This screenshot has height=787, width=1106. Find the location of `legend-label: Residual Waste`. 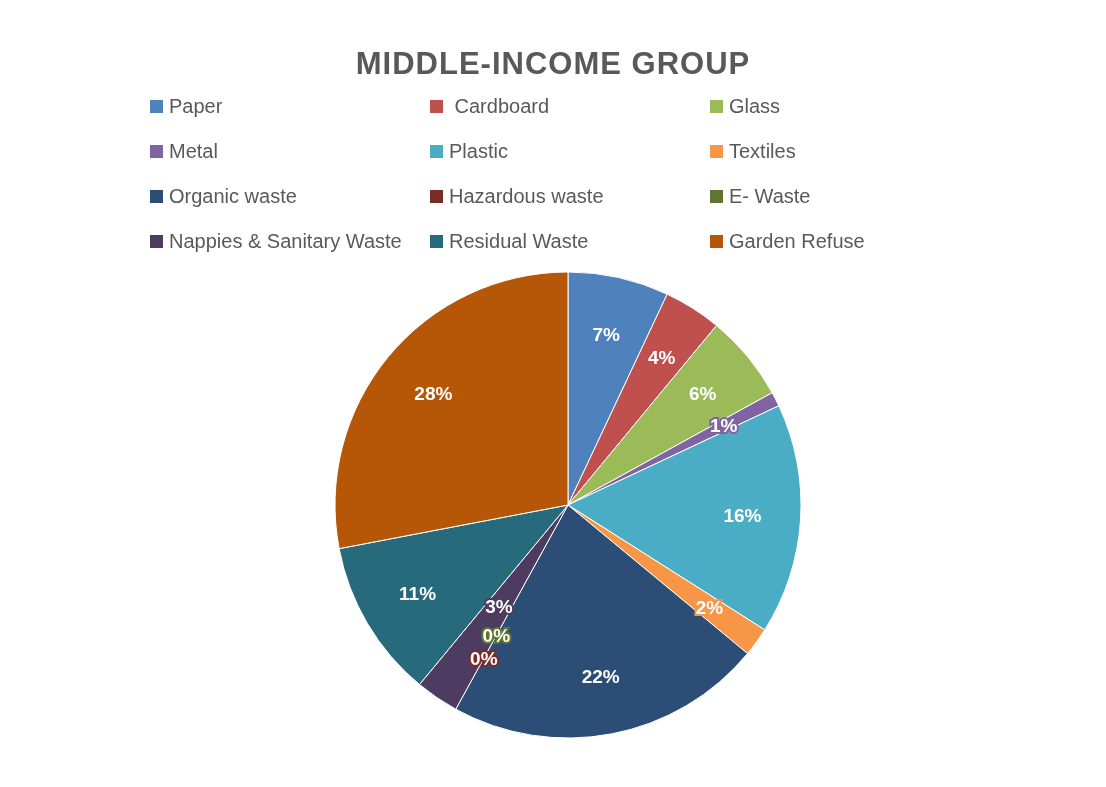

legend-label: Residual Waste is located at coordinates (519, 241).